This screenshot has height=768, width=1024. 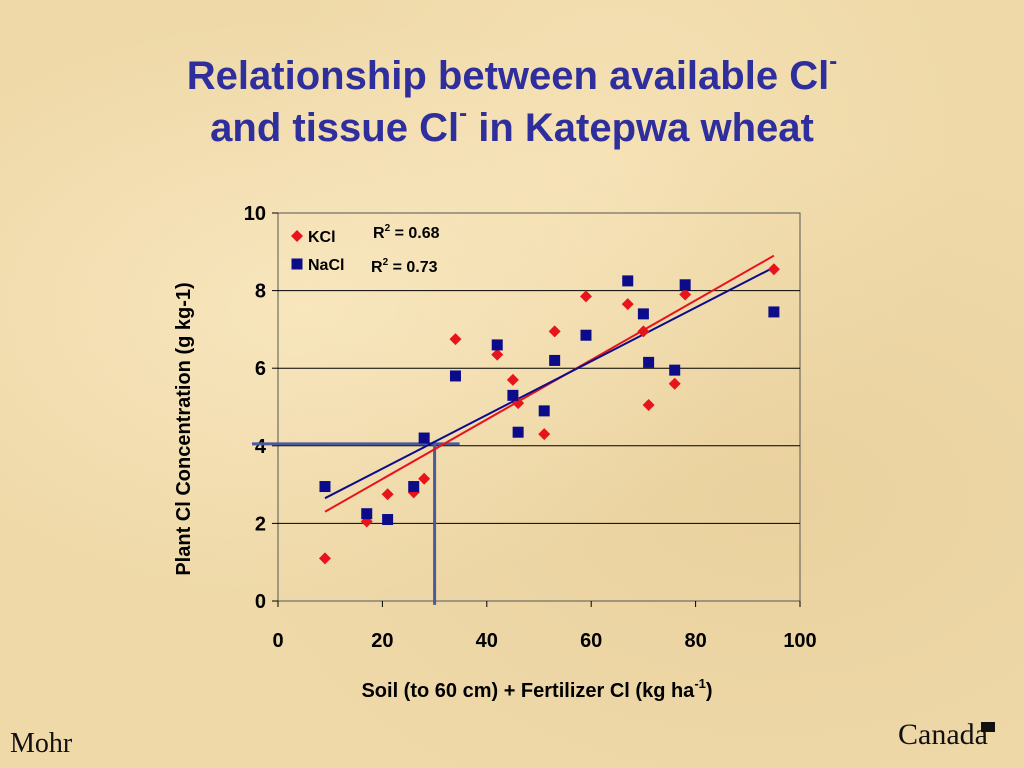 I want to click on y-tick-label: 2, so click(x=260, y=524).